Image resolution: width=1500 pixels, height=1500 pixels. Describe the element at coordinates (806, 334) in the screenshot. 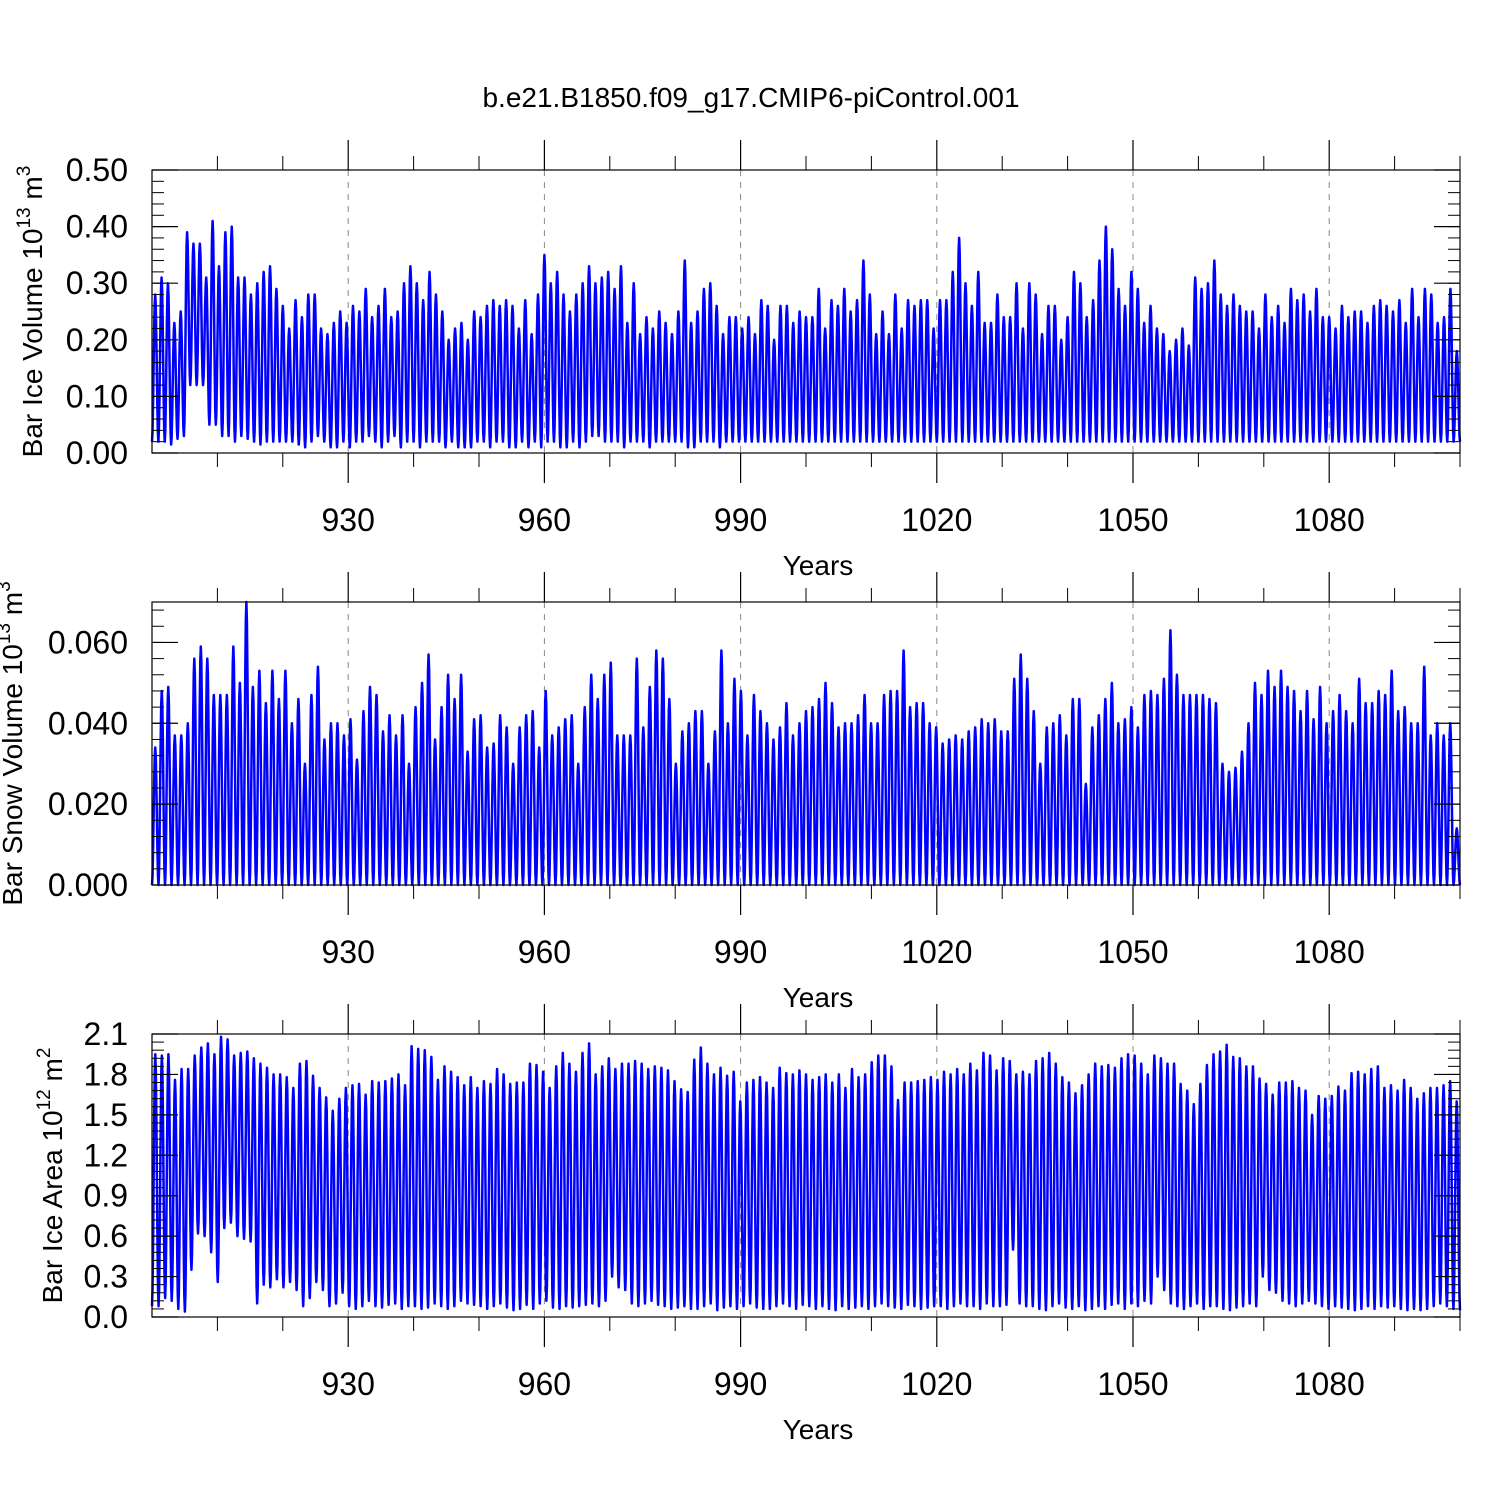

I see `series-line-ice-volume` at that location.